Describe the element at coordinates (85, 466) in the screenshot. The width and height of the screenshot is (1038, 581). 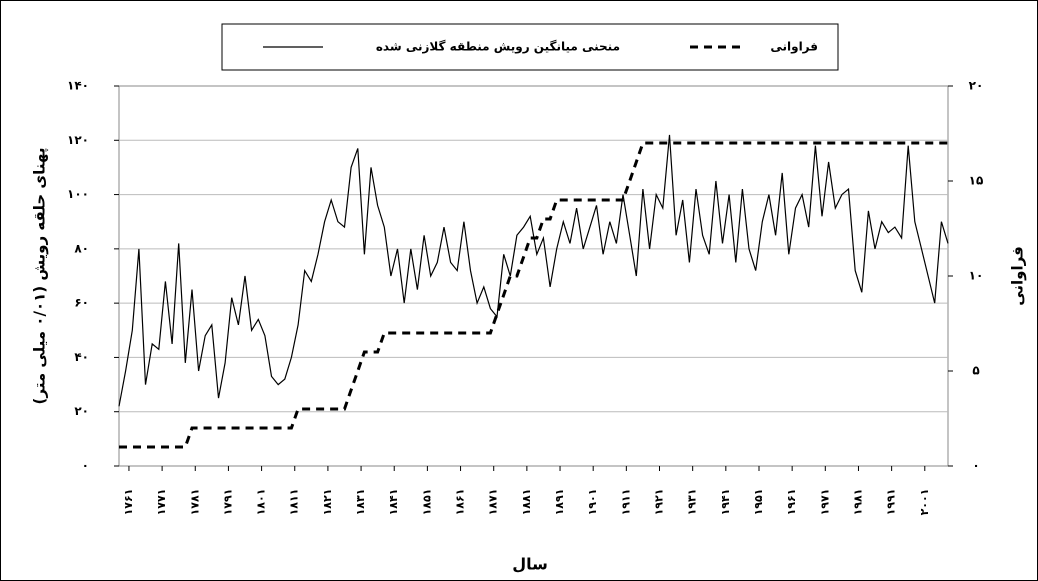
I see `y-tick-label: ۰` at that location.